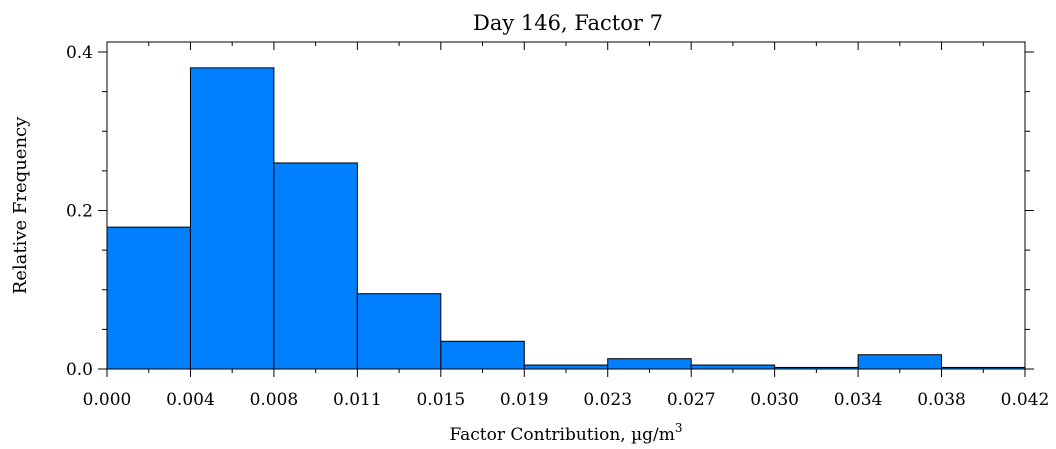 This screenshot has width=1056, height=449. Describe the element at coordinates (440, 400) in the screenshot. I see `x-tick-label: 0.015` at that location.